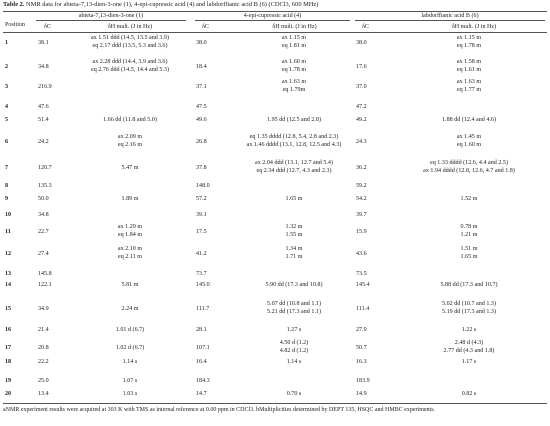 The width and height of the screenshot is (550, 426). What do you see at coordinates (14, 4) in the screenshot?
I see `caption-label: Table 2.` at bounding box center [14, 4].